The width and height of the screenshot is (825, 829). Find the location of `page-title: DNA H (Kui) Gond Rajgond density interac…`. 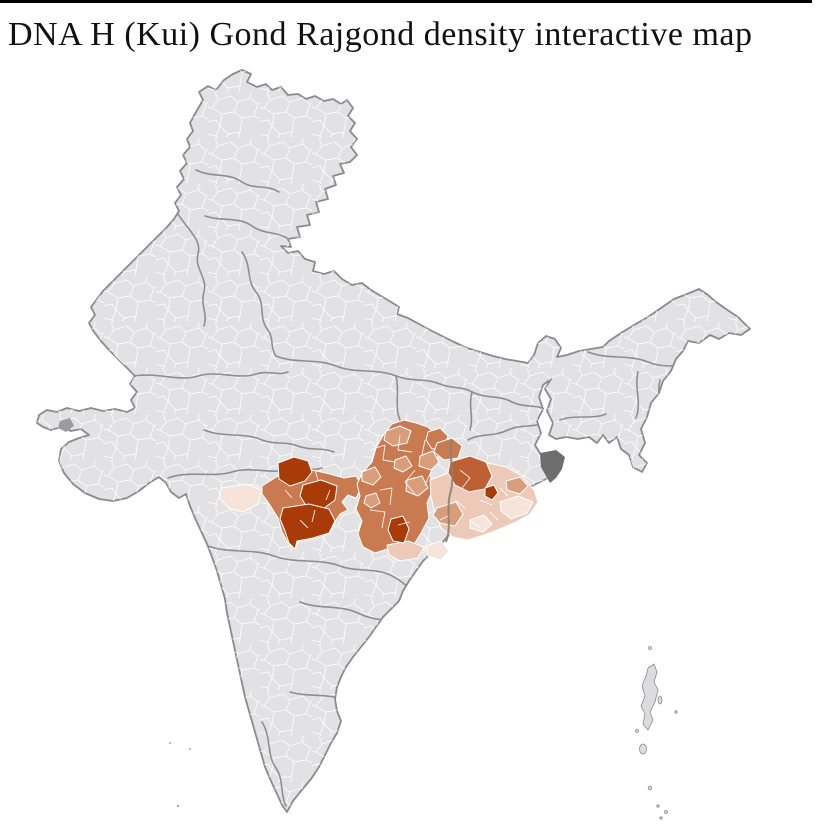

page-title: DNA H (Kui) Gond Rajgond density interac… is located at coordinates (380, 34).